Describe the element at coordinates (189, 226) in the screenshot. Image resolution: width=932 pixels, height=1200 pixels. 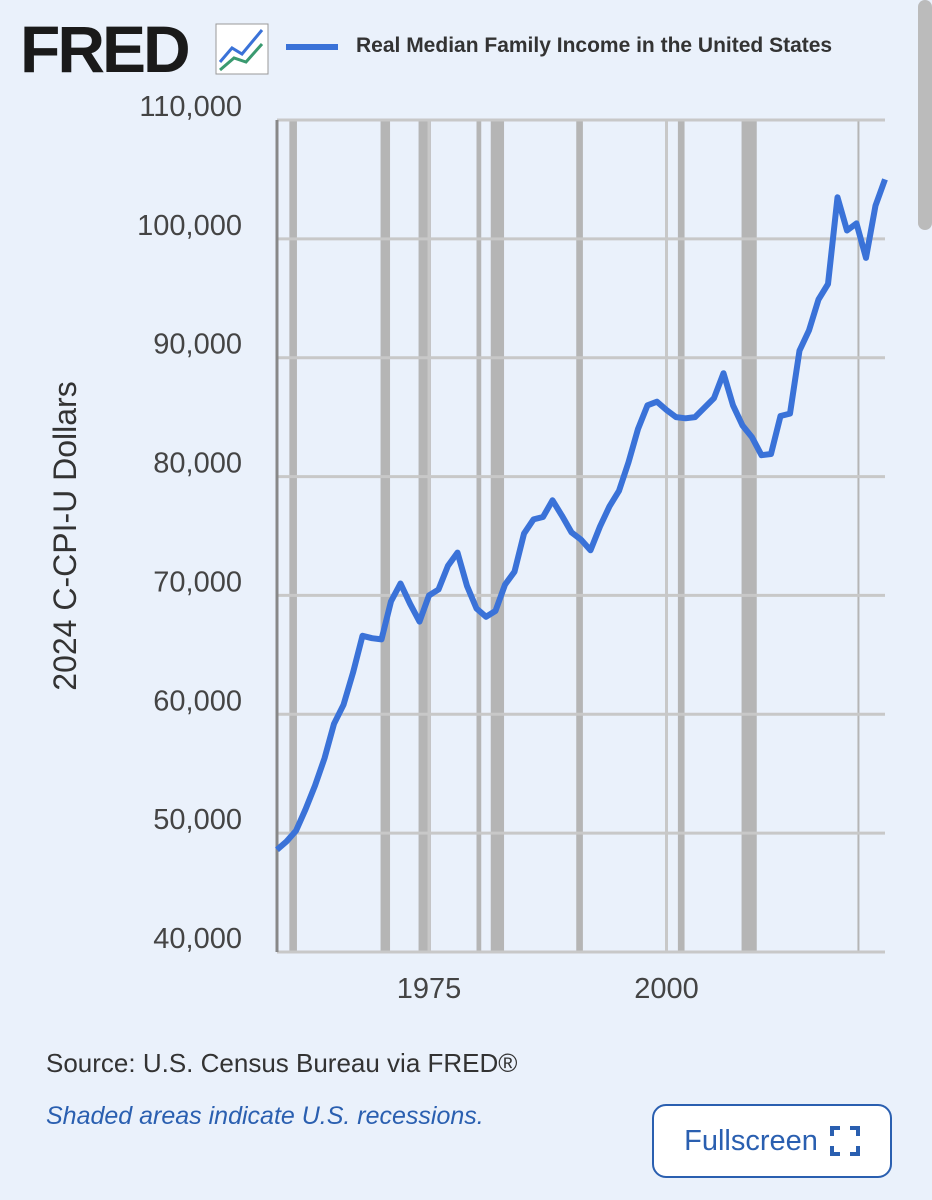
I see `y-tick-label: 100,000` at that location.